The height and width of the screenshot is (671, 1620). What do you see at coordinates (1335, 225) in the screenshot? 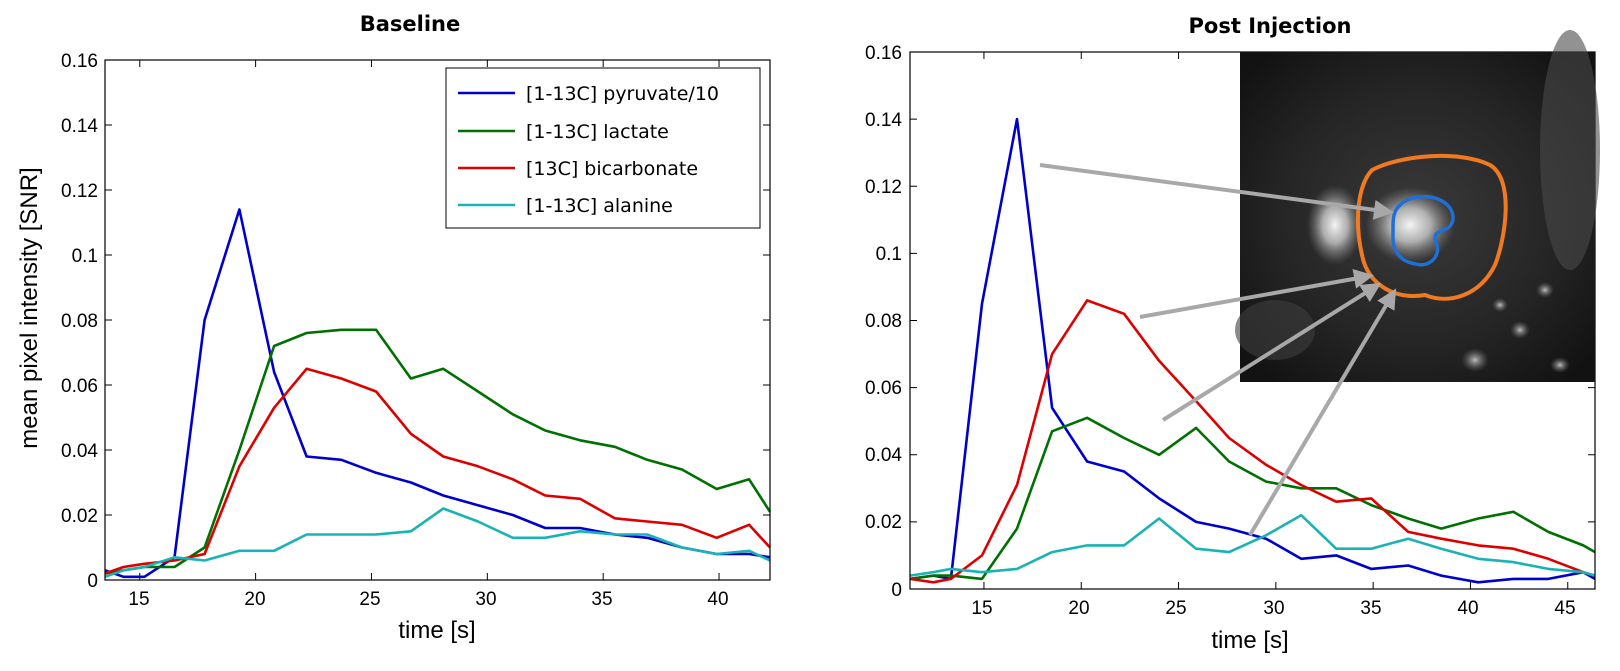
I see `mri-bright-region` at bounding box center [1335, 225].